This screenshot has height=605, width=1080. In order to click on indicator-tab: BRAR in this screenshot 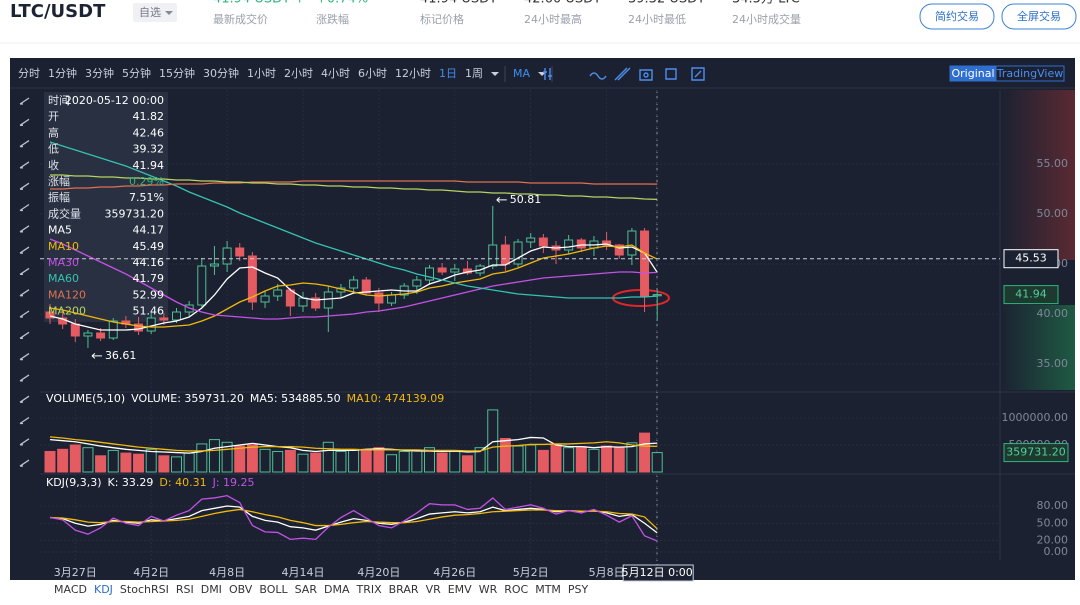, I will do `click(404, 589)`.